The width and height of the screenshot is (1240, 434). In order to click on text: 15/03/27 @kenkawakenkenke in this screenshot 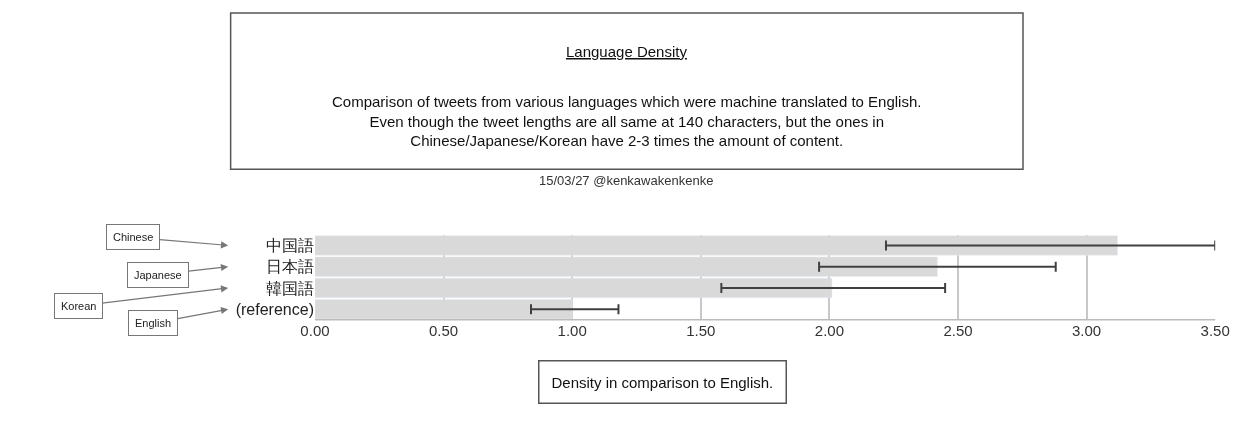, I will do `click(626, 180)`.